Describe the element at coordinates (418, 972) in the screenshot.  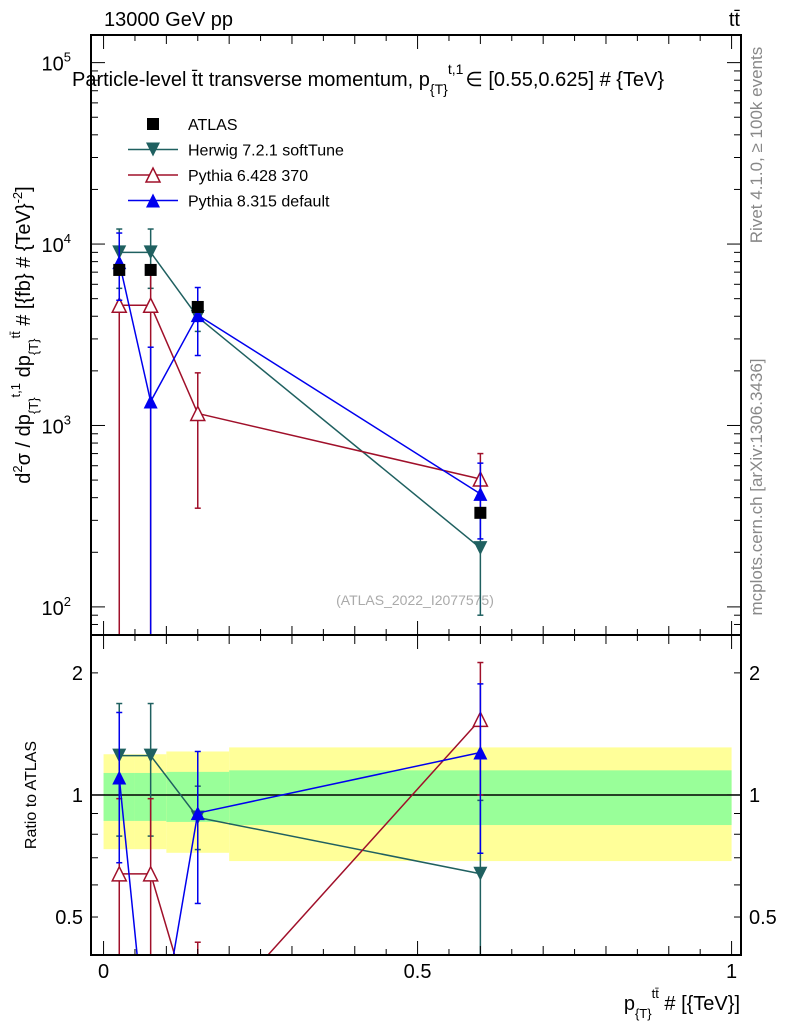
I see `x-tick-label: 0.5` at that location.